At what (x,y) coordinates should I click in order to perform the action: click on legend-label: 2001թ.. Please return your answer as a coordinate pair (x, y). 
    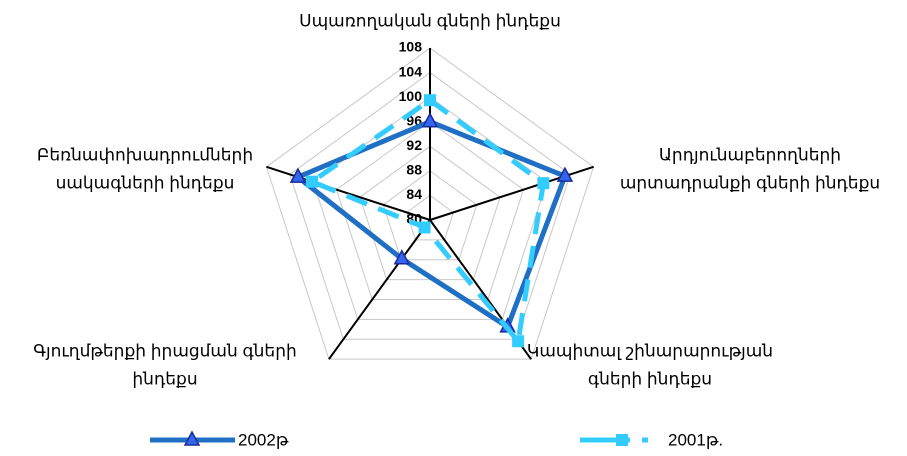
    Looking at the image, I should click on (695, 439).